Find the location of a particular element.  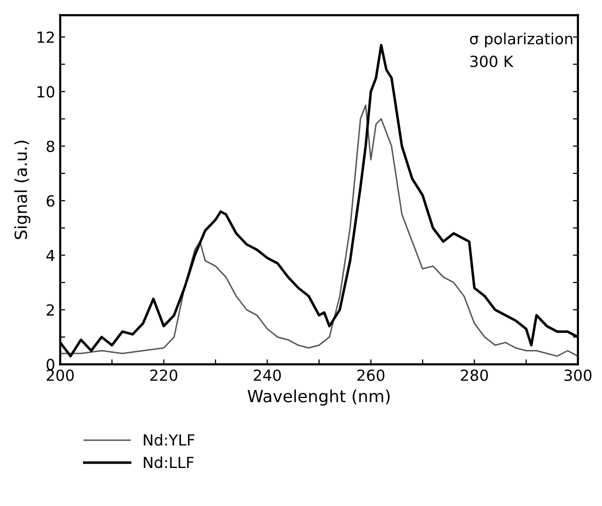

y-tick-label: 12 is located at coordinates (46, 37).